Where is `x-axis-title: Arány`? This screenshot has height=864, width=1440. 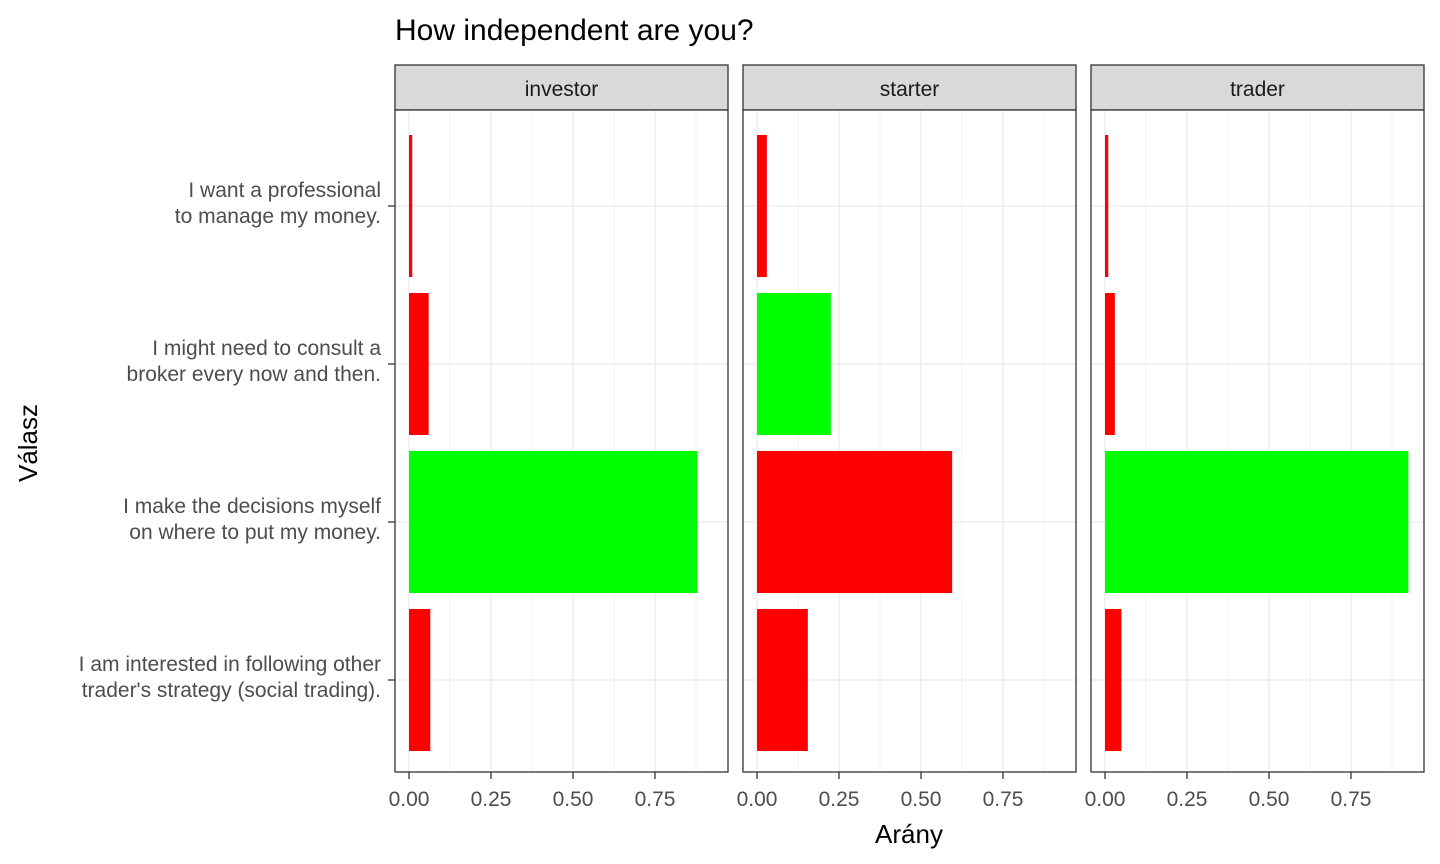
x-axis-title: Arány is located at coordinates (909, 834).